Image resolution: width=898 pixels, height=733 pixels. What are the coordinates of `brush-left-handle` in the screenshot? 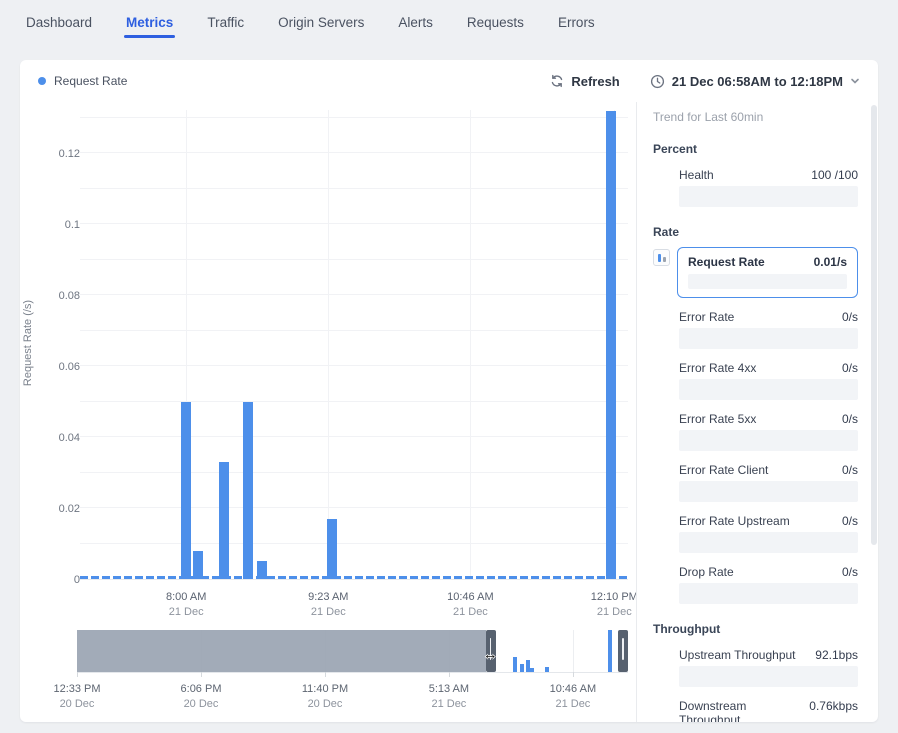 It's located at (490, 651).